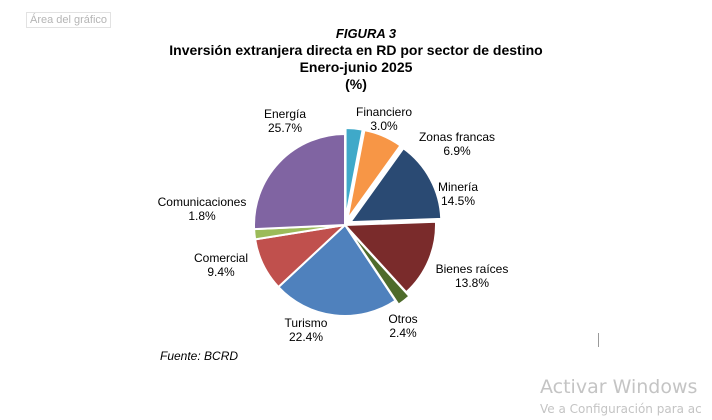 The height and width of the screenshot is (420, 712). Describe the element at coordinates (621, 409) in the screenshot. I see `windows-watermark-subtitle: Ve a Configuración para ac` at that location.